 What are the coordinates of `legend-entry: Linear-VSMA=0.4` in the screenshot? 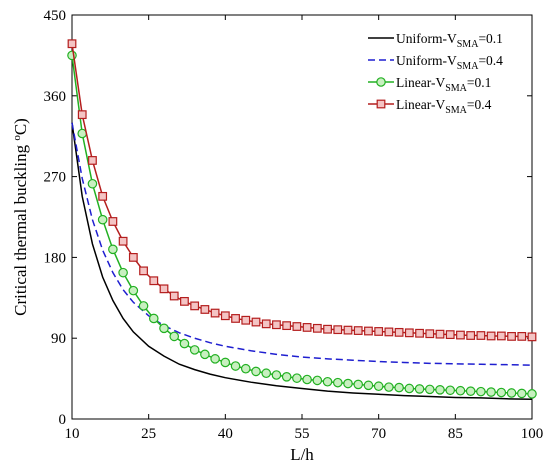 It's located at (430, 106).